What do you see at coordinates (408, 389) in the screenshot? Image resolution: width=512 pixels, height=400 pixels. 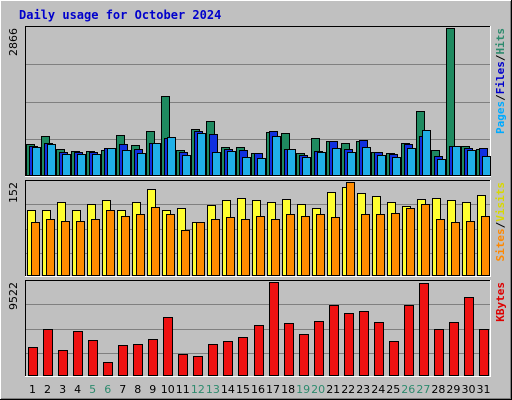 I see `day-label-26: 26` at bounding box center [408, 389].